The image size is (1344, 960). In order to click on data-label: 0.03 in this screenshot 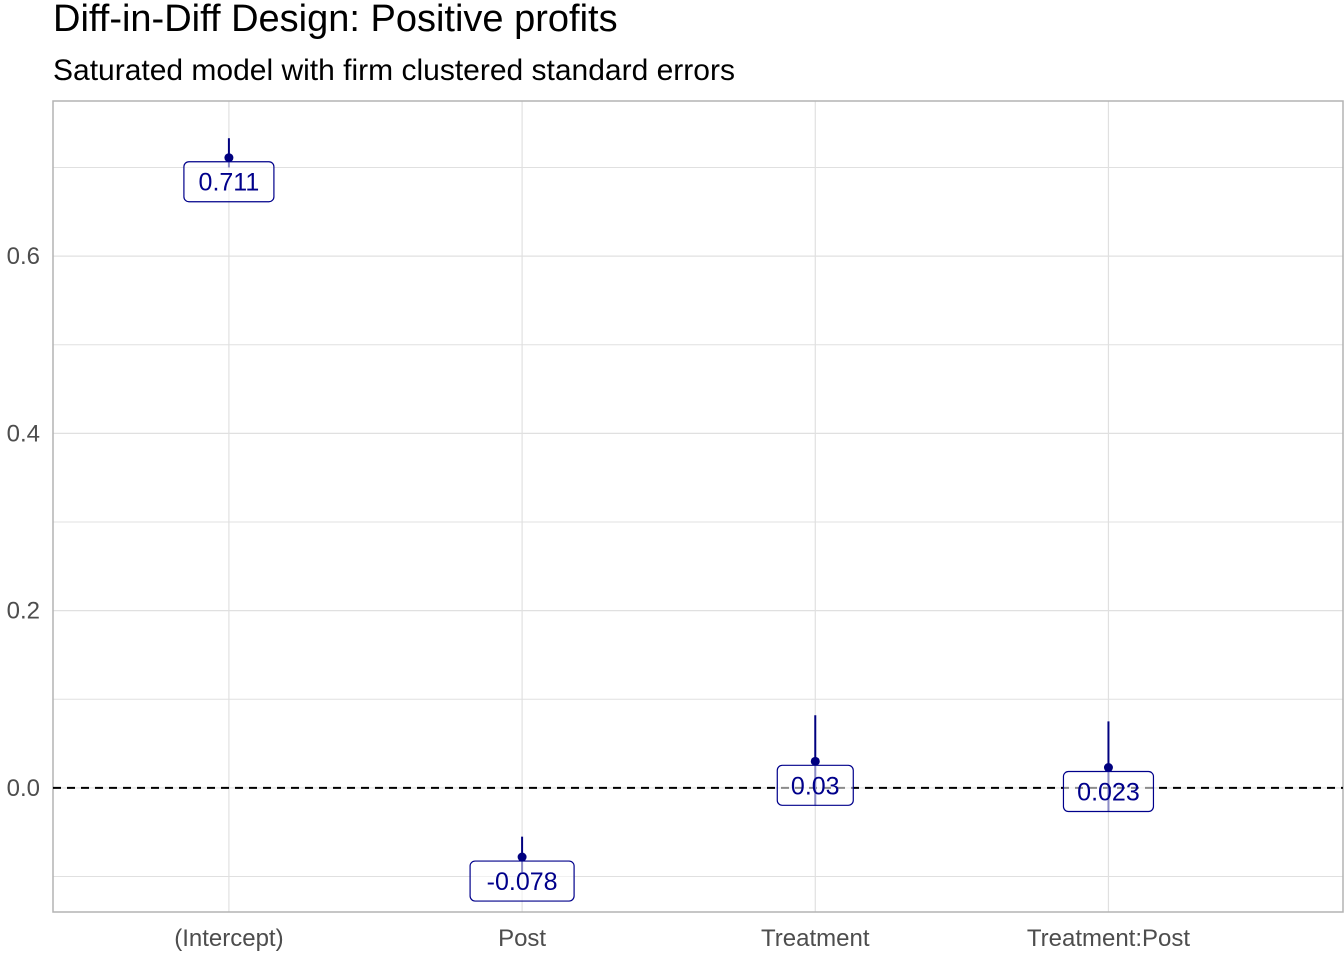, I will do `click(815, 786)`.